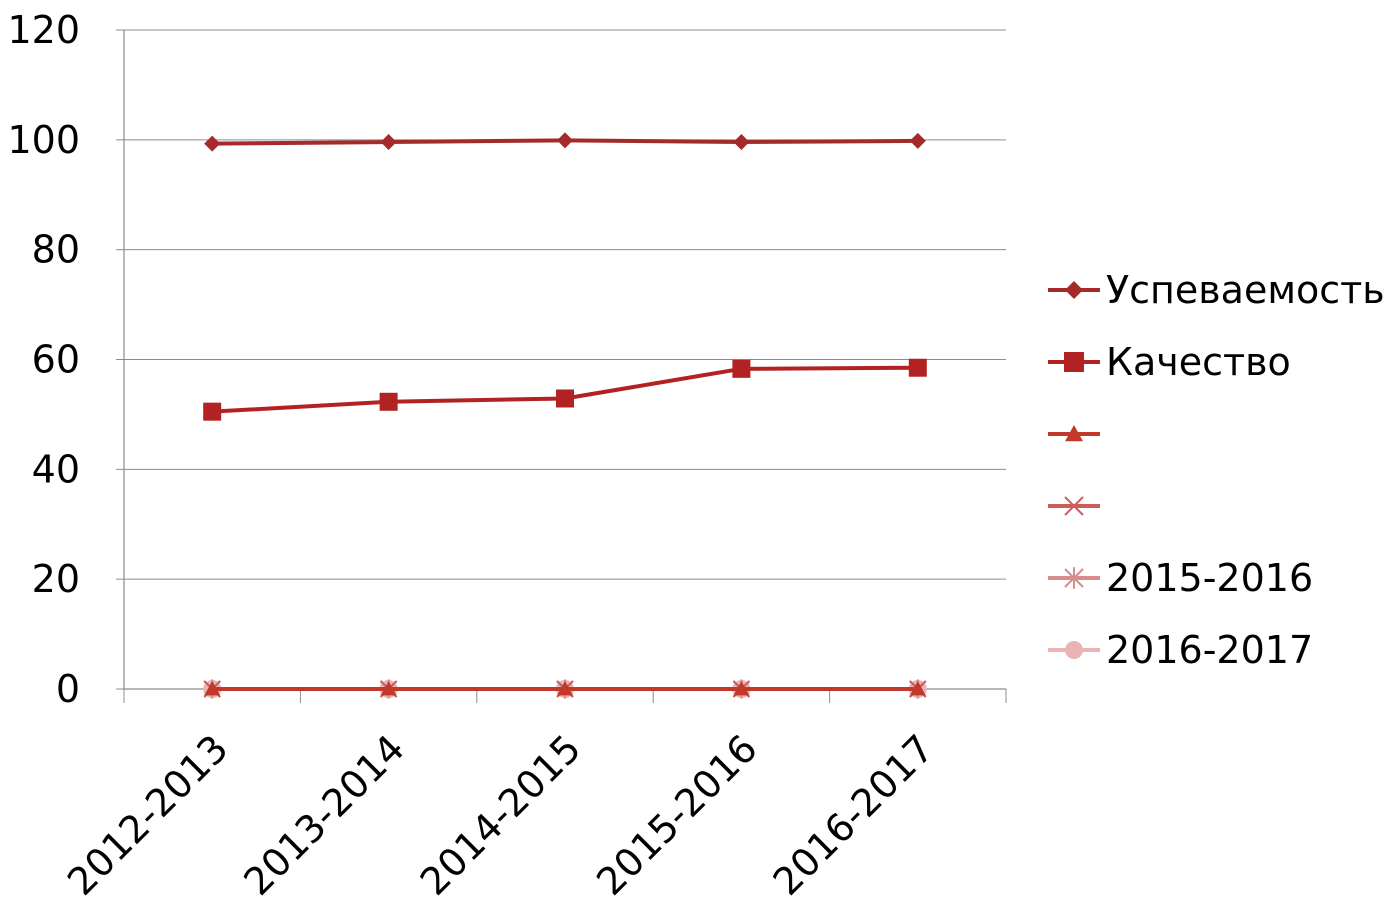 This screenshot has width=1400, height=909. I want to click on x-tick-label: 2016-2017, so click(854, 815).